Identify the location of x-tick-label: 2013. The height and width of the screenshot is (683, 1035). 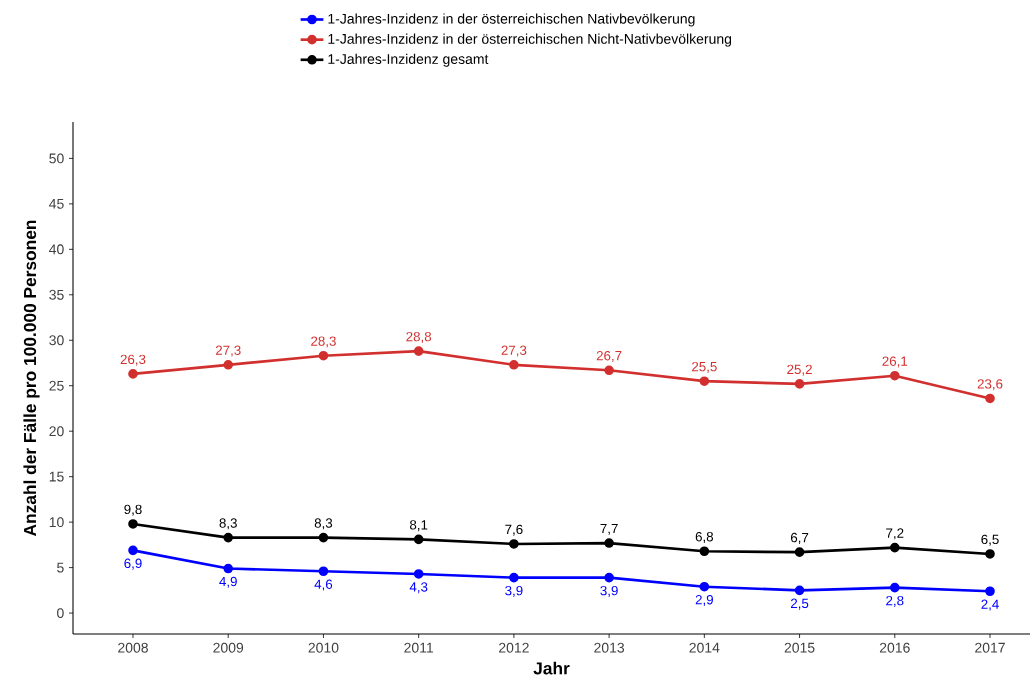
(609, 647).